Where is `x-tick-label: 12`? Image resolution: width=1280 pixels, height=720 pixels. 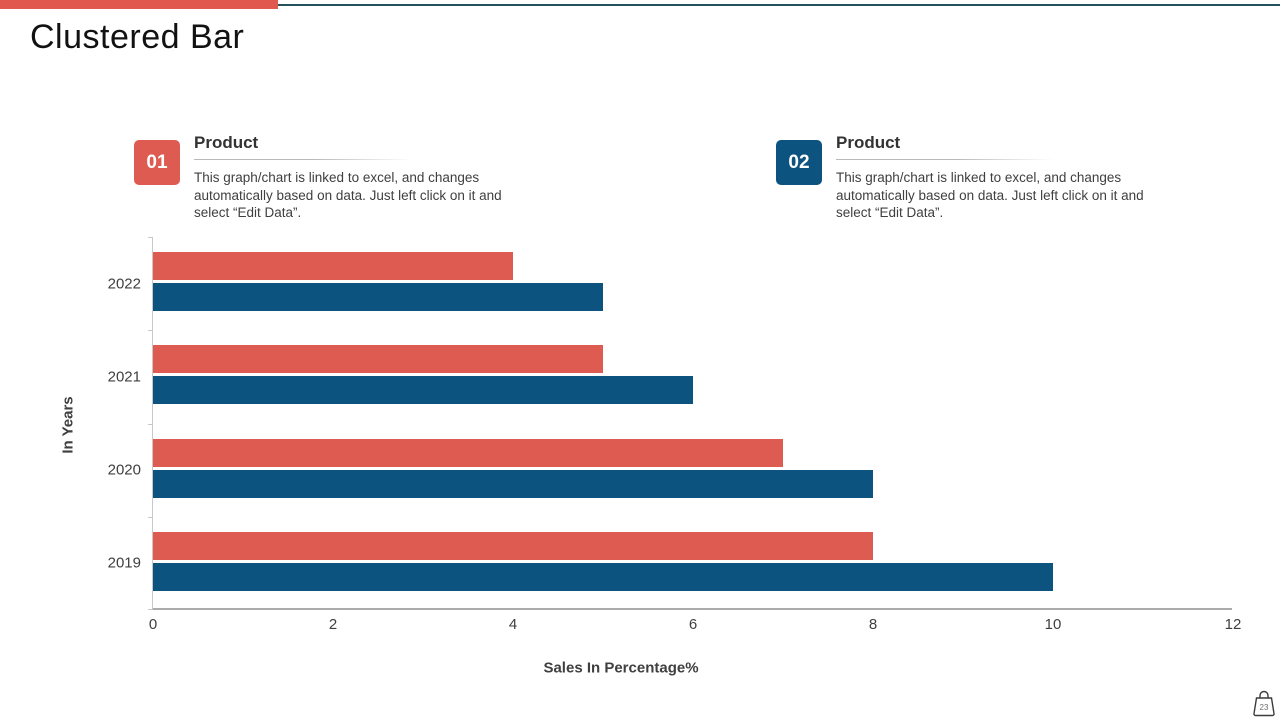 x-tick-label: 12 is located at coordinates (1233, 624).